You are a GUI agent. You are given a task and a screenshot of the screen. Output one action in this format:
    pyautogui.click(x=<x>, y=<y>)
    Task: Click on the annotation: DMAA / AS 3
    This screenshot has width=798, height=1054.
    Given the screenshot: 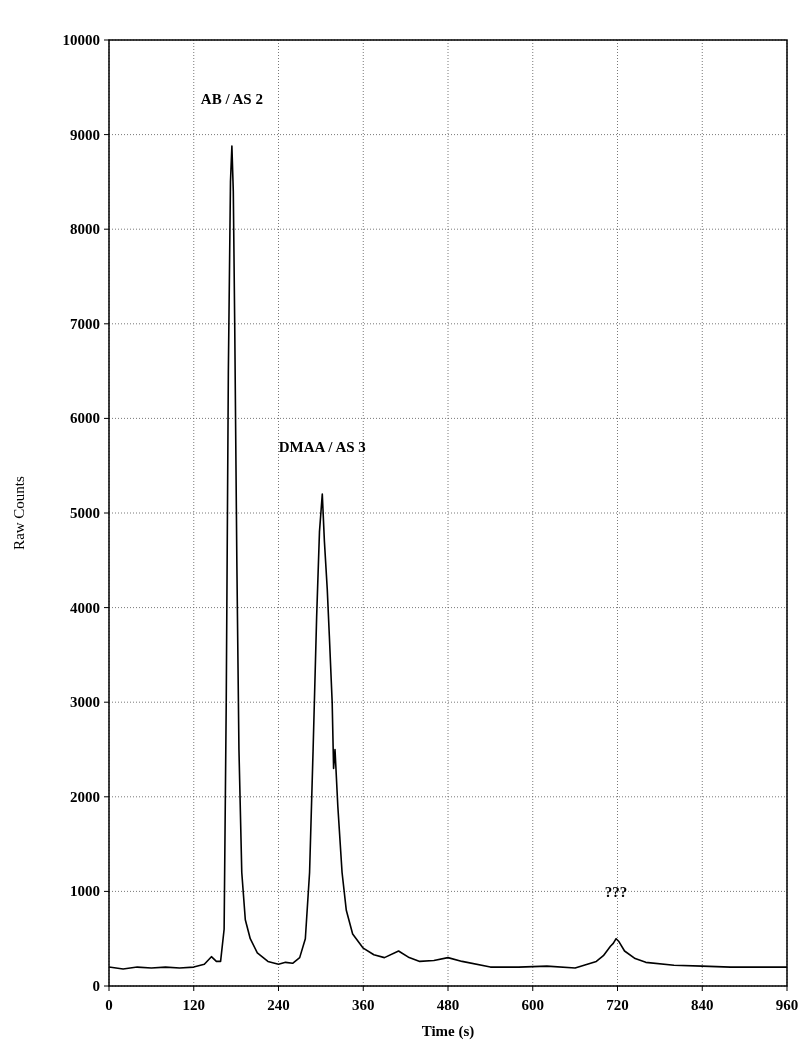 What is the action you would take?
    pyautogui.click(x=322, y=447)
    